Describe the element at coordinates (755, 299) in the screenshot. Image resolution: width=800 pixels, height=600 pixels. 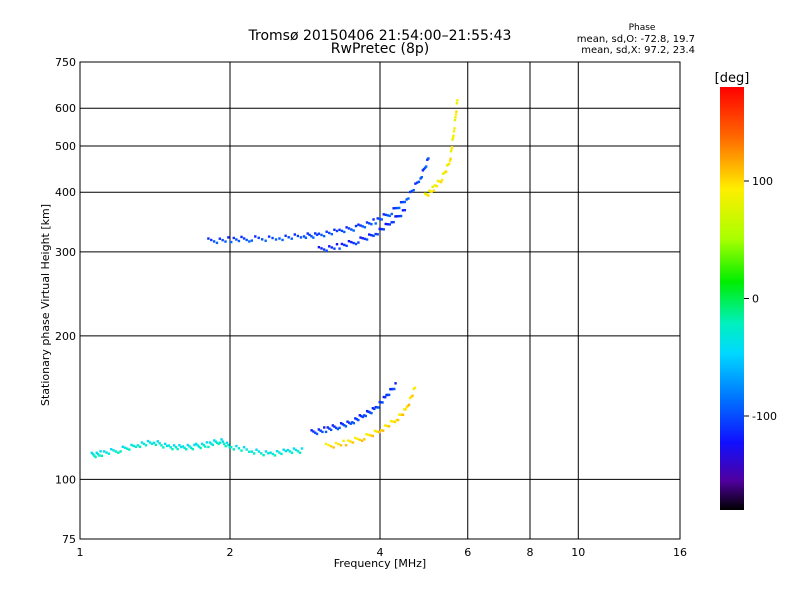
I see `colorbar-tick-label: 0` at that location.